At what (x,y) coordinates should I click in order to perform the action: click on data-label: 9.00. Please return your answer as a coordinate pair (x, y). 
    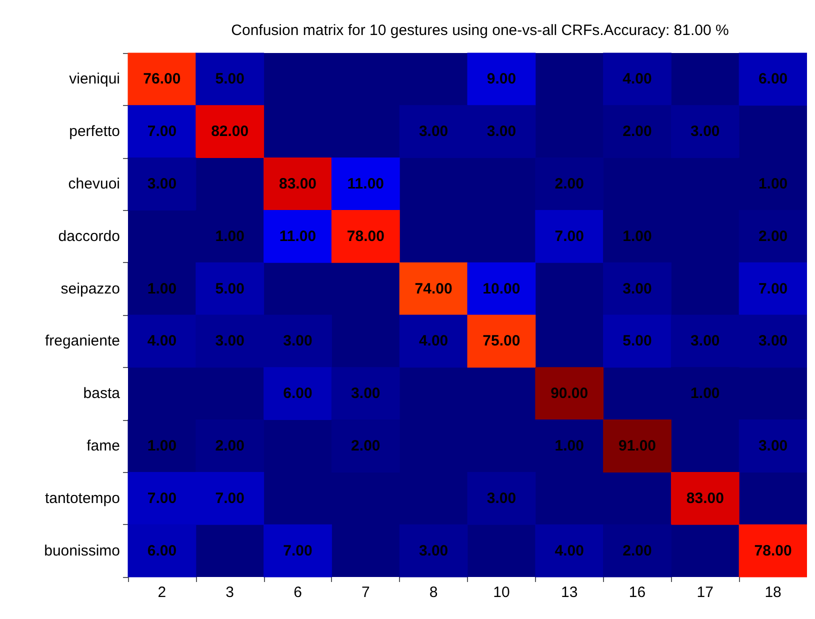
    Looking at the image, I should click on (501, 79).